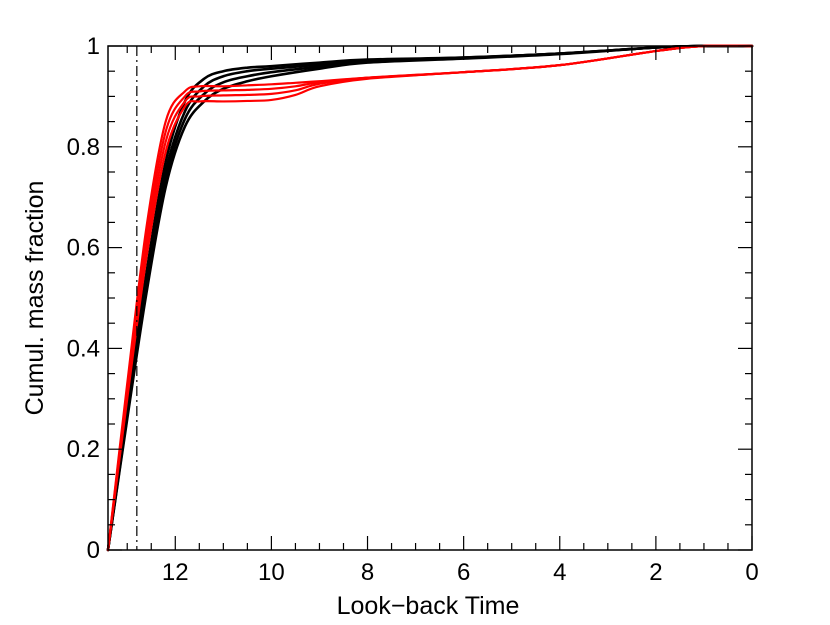 The image size is (830, 625). What do you see at coordinates (751, 572) in the screenshot?
I see `x-tick-label: 0` at bounding box center [751, 572].